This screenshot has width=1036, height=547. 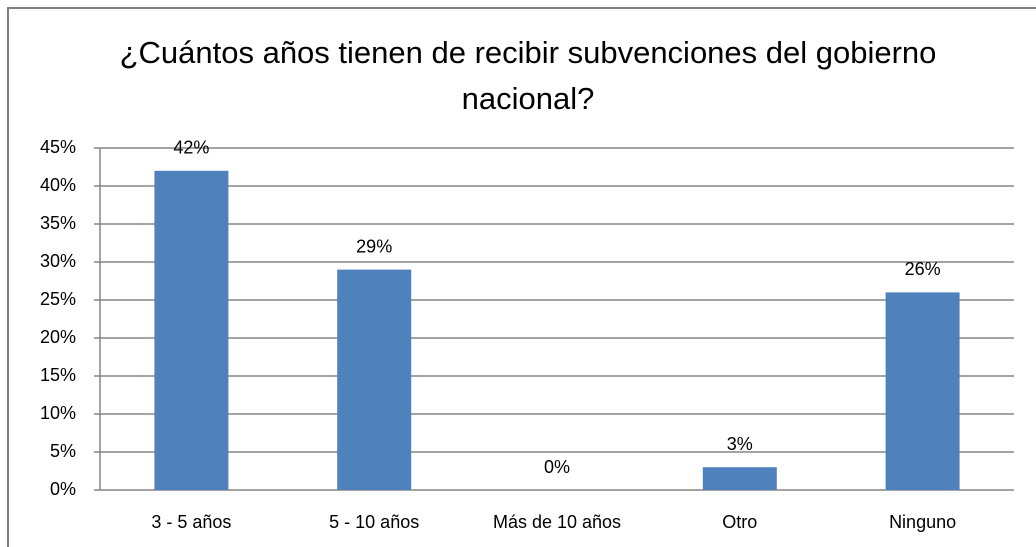 What do you see at coordinates (374, 522) in the screenshot?
I see `x-tick-label: 5 - 10 años` at bounding box center [374, 522].